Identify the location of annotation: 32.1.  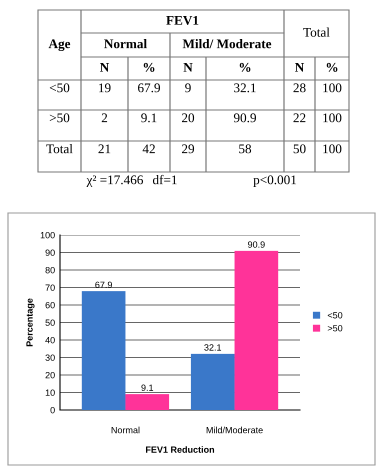
(213, 347).